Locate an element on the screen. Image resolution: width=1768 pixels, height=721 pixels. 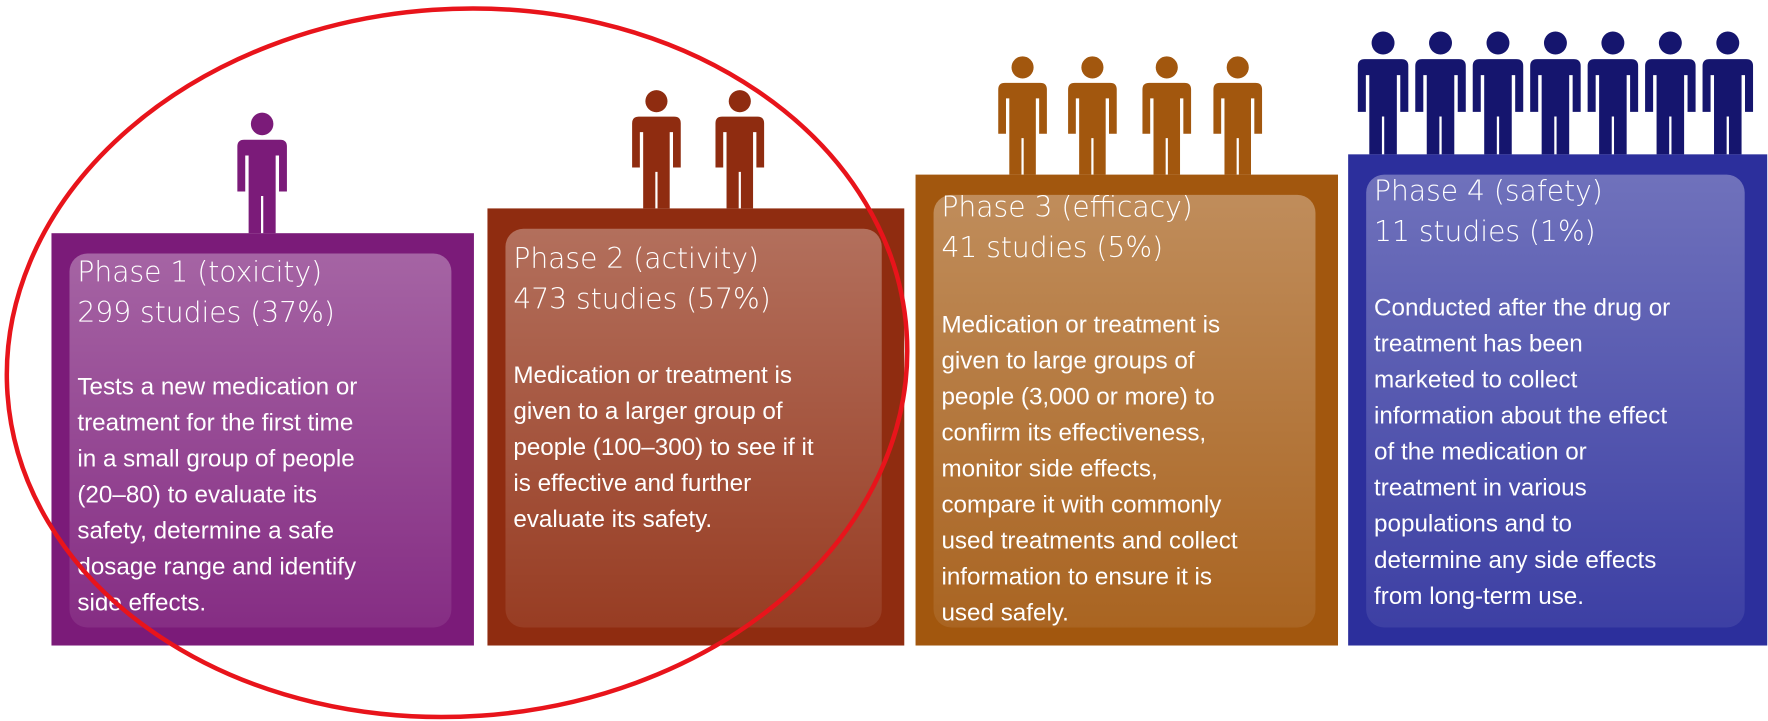
phase-description: treatment has been is located at coordinates (1478, 343).